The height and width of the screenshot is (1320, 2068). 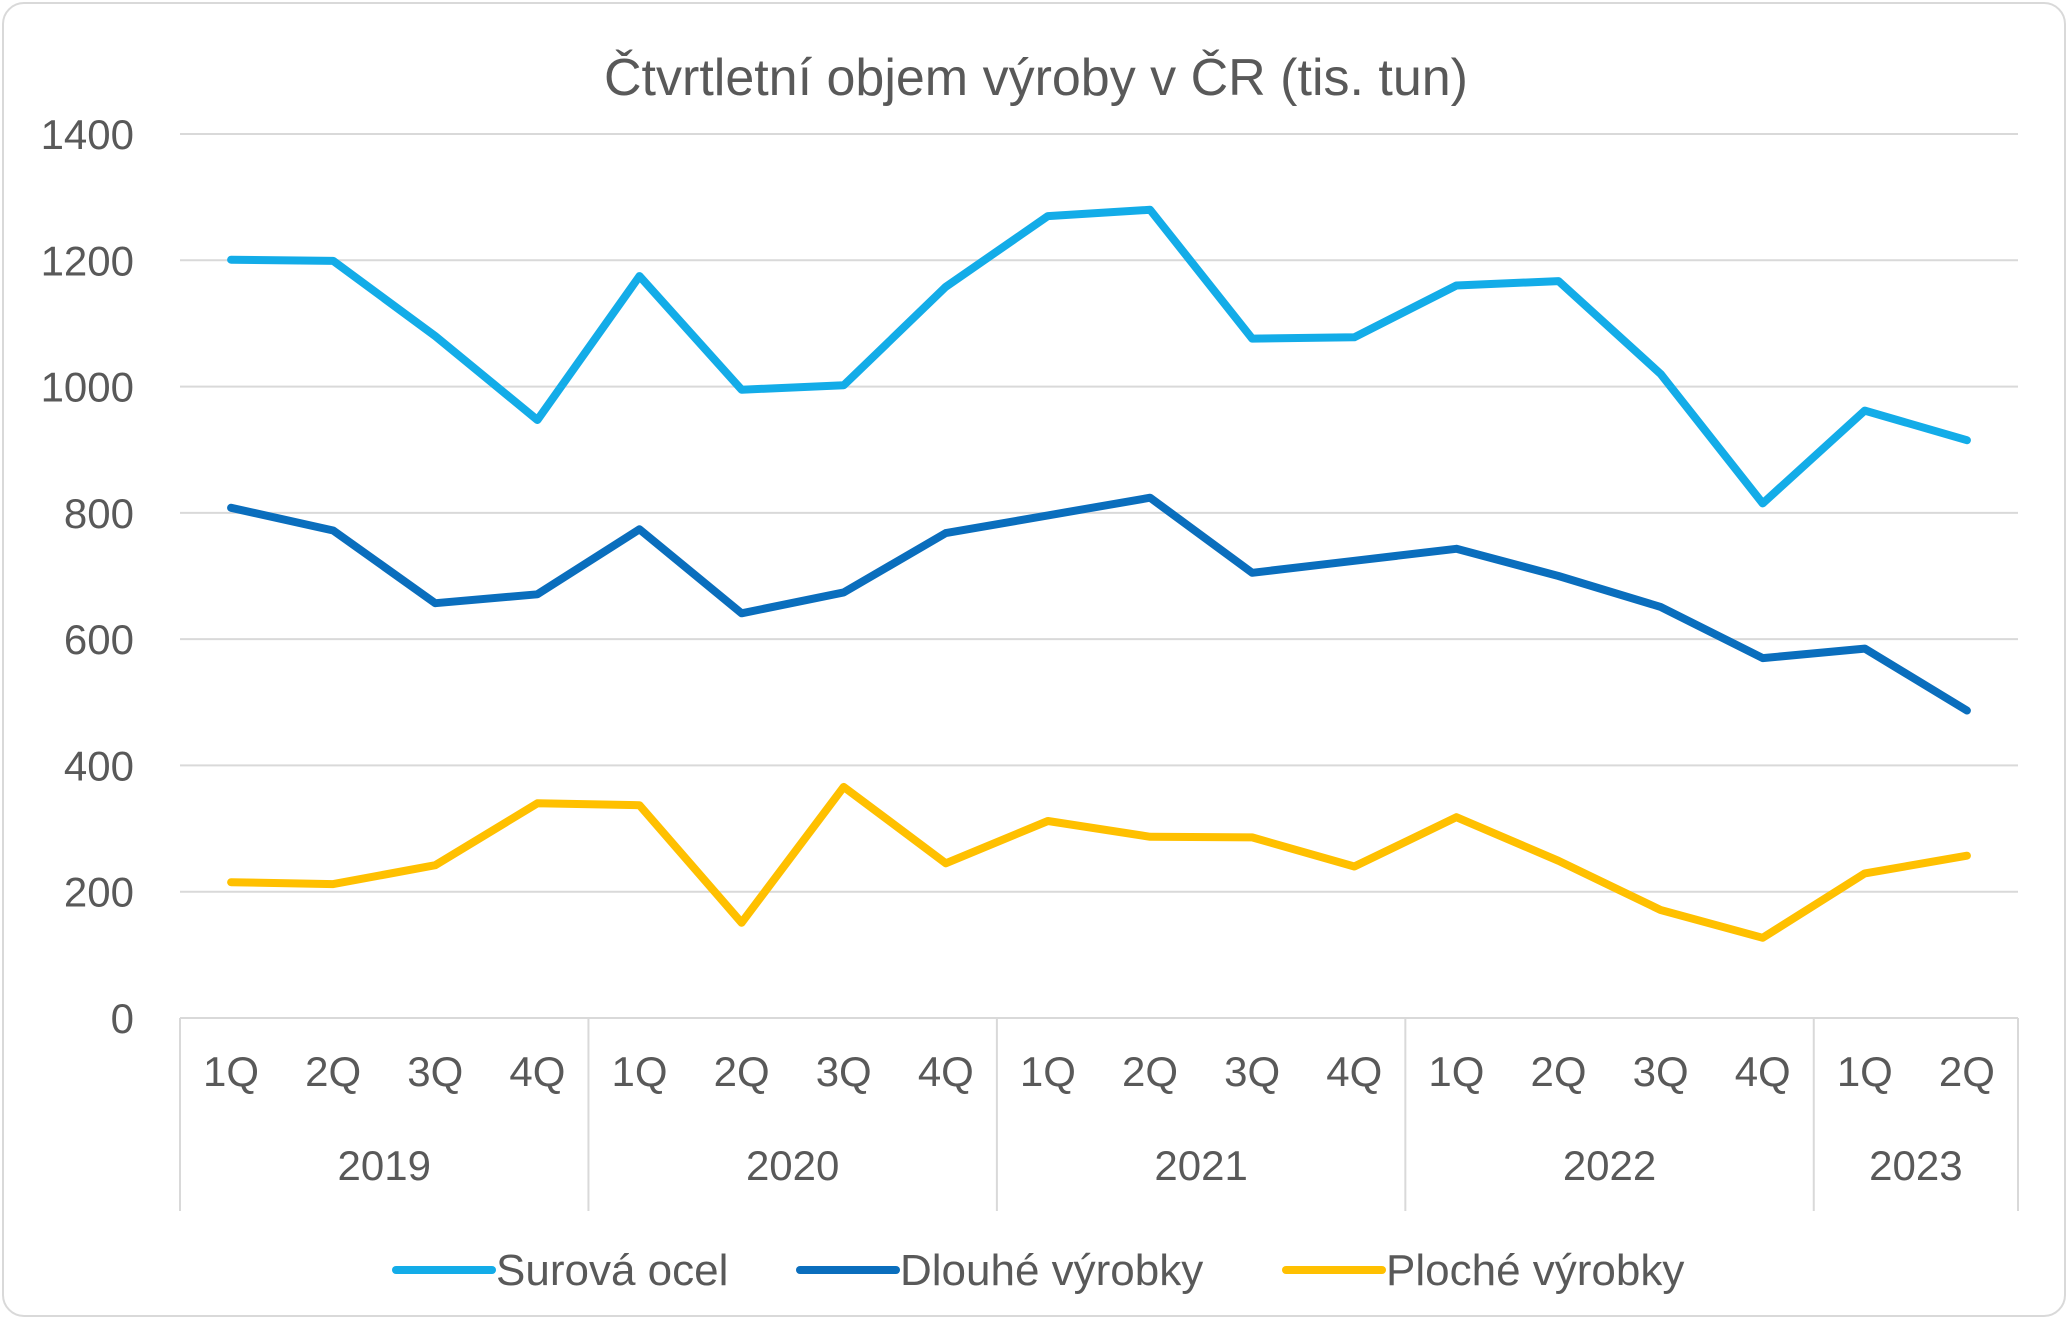 I want to click on chart-title: Čtvrtletní objem výroby v ČR (tis. tun), so click(x=1036, y=78).